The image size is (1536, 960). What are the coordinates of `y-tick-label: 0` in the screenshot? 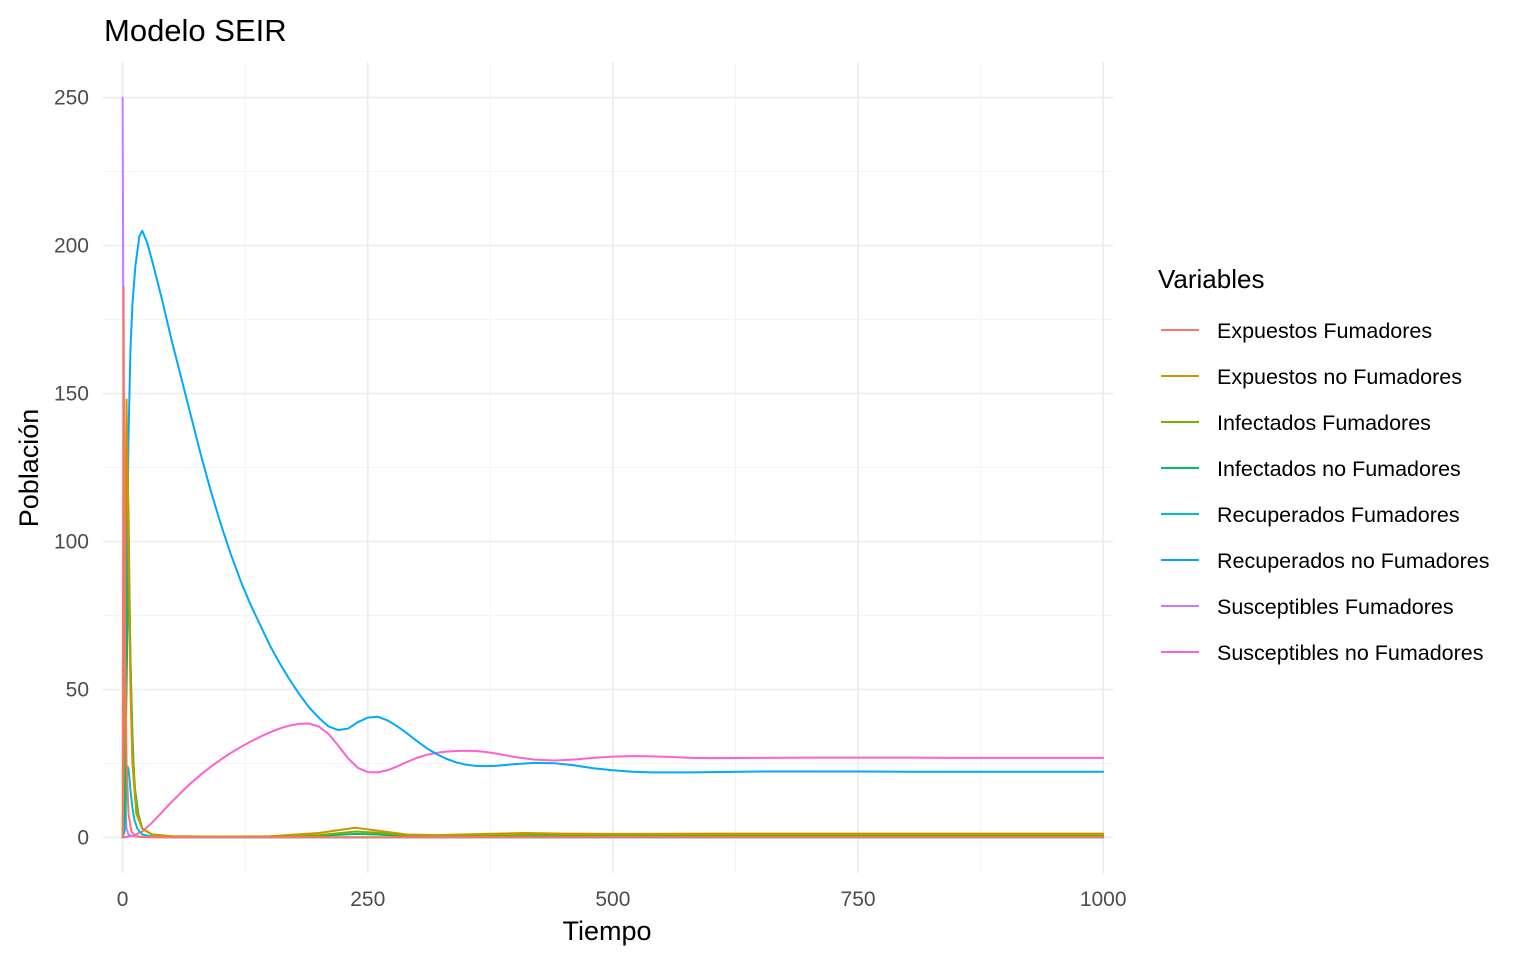 It's located at (83, 837).